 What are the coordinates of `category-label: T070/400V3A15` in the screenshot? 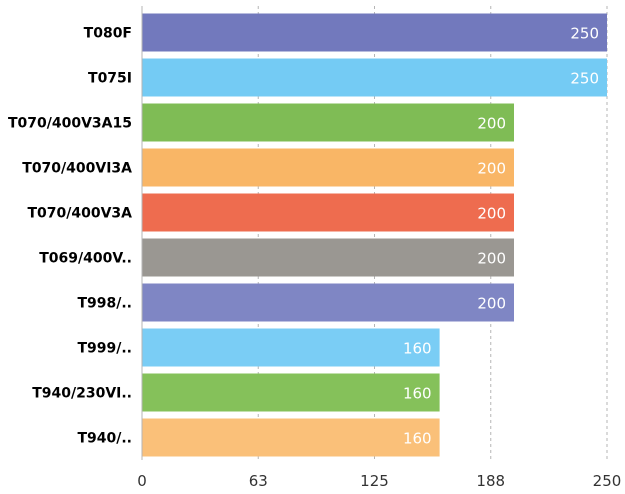 It's located at (70, 124).